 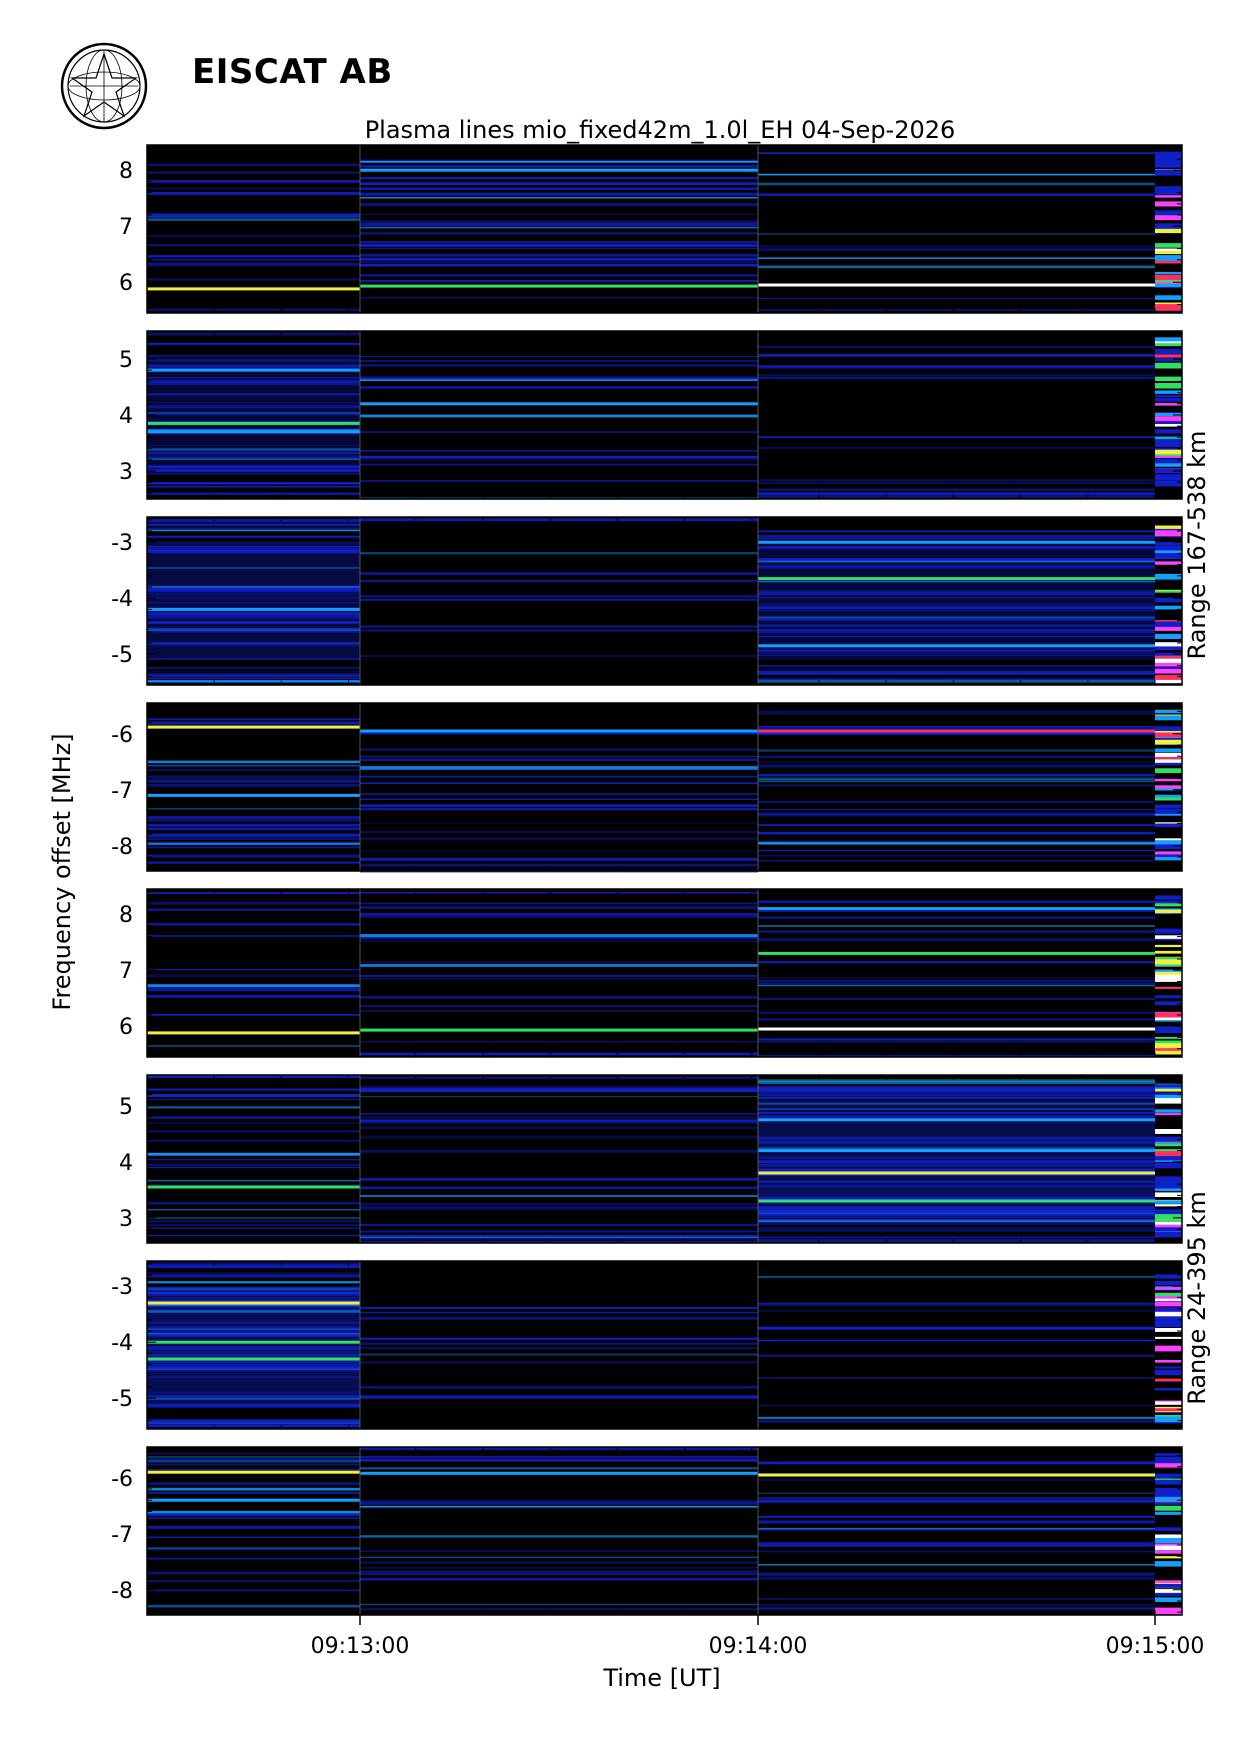 What do you see at coordinates (122, 599) in the screenshot?
I see `y-tick-label: -4` at bounding box center [122, 599].